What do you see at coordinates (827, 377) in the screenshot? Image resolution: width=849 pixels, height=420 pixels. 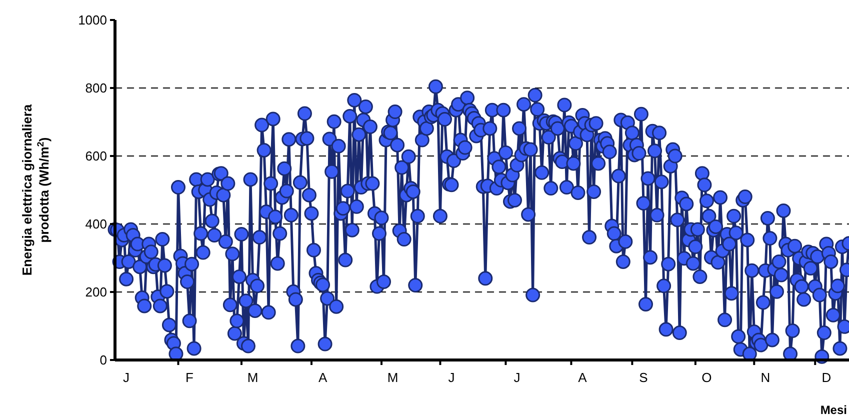 I see `x-tick-label: D` at bounding box center [827, 377].